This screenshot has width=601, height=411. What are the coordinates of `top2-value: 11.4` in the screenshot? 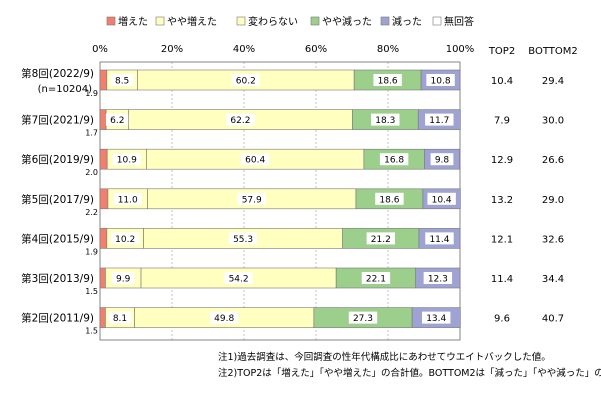 It's located at (502, 279).